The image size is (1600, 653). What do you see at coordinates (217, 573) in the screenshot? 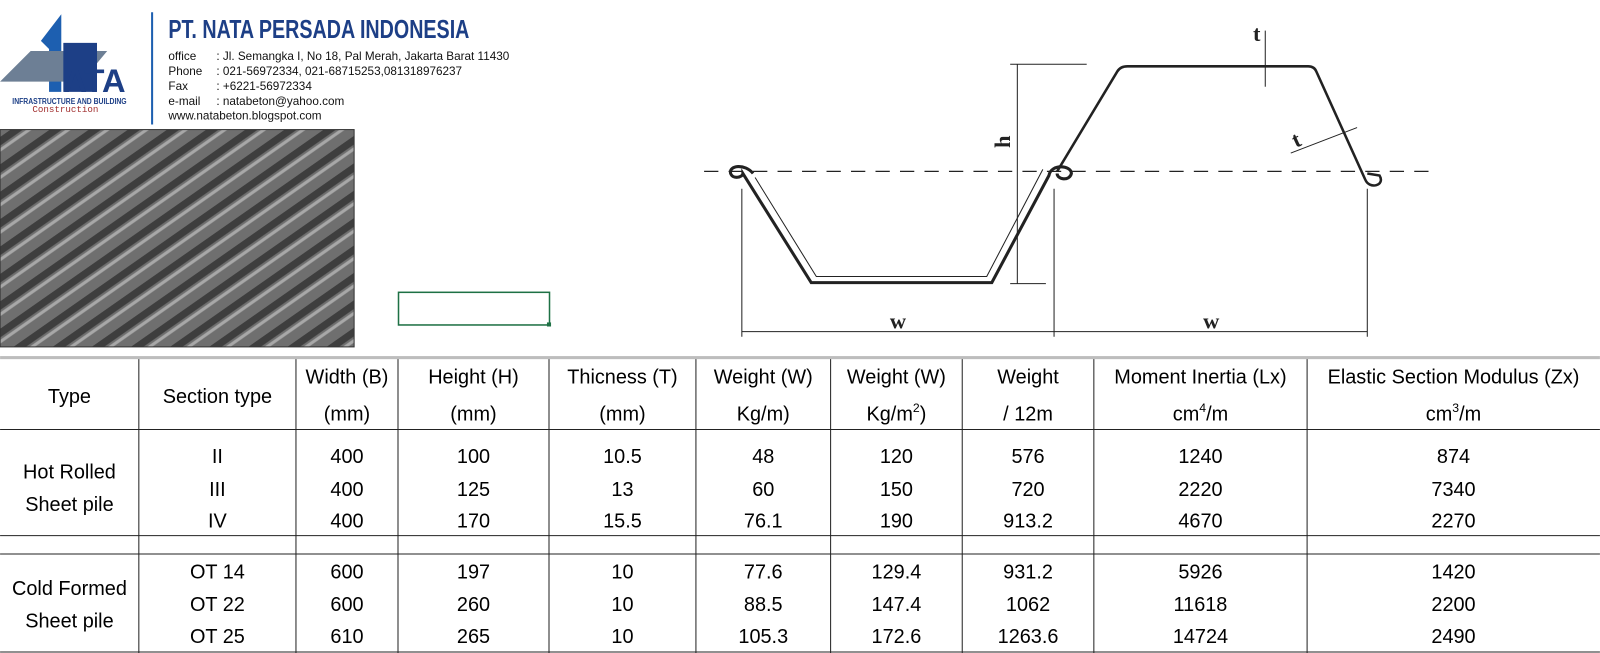
I see `table-cell: OT 14` at bounding box center [217, 573].